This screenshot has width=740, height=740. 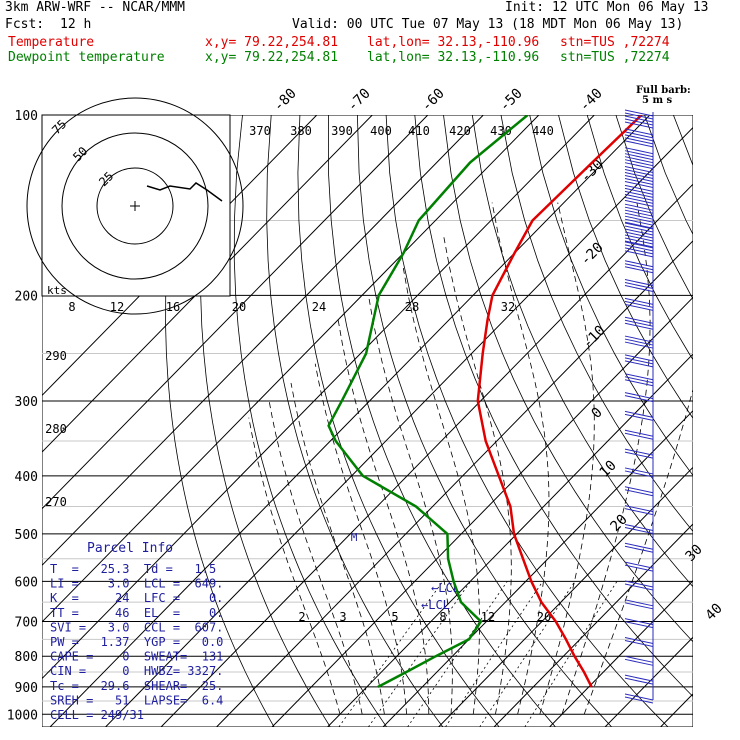 I want to click on m-marker: M, so click(x=354, y=537).